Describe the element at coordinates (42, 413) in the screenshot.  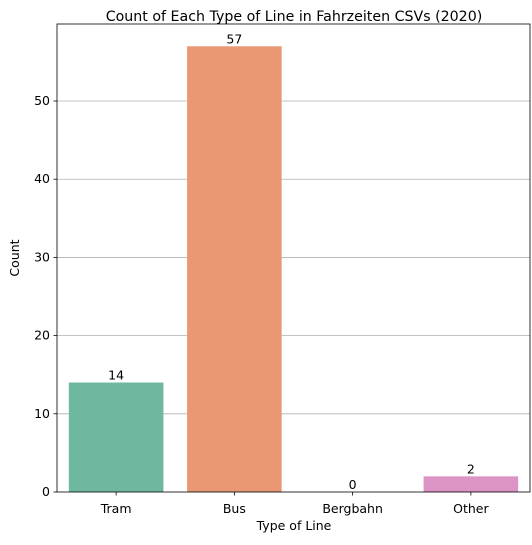
I see `y-tick-label: 10` at that location.